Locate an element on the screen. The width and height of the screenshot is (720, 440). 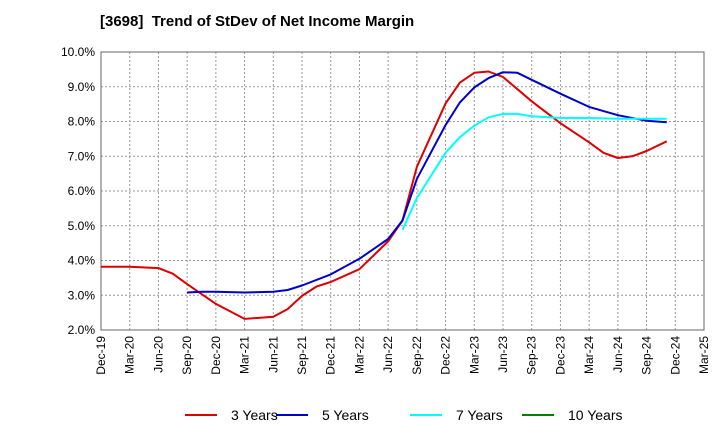
legend-label: 7 Years is located at coordinates (479, 415).